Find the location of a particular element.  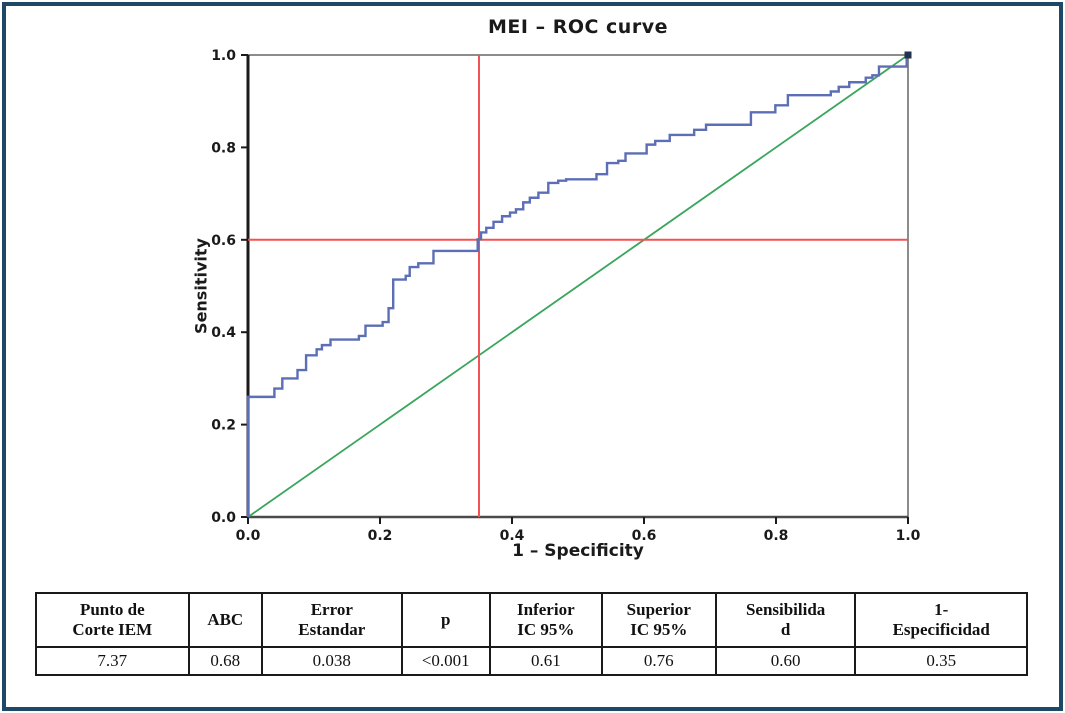

table-cell: 7.37 is located at coordinates (112, 661).